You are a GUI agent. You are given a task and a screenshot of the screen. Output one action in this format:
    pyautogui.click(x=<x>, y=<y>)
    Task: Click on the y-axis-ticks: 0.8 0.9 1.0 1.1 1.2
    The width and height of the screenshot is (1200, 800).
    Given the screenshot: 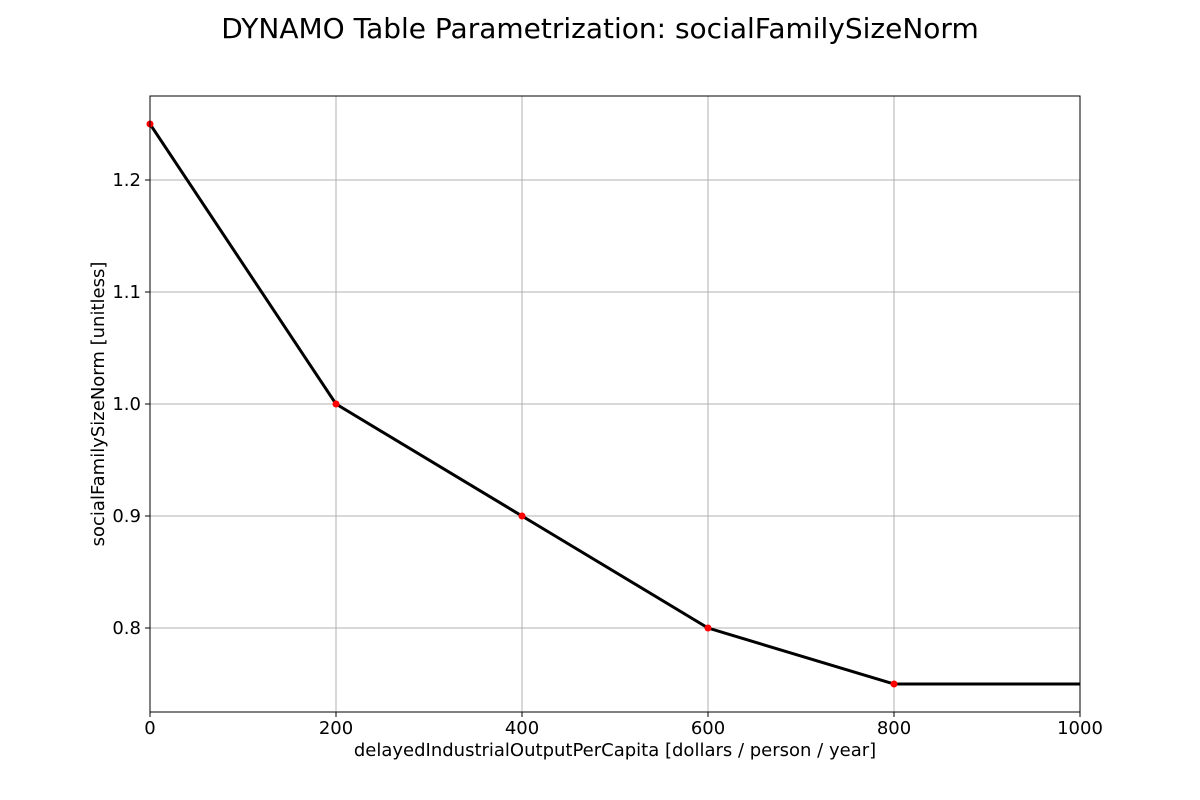 What is the action you would take?
    pyautogui.click(x=131, y=404)
    